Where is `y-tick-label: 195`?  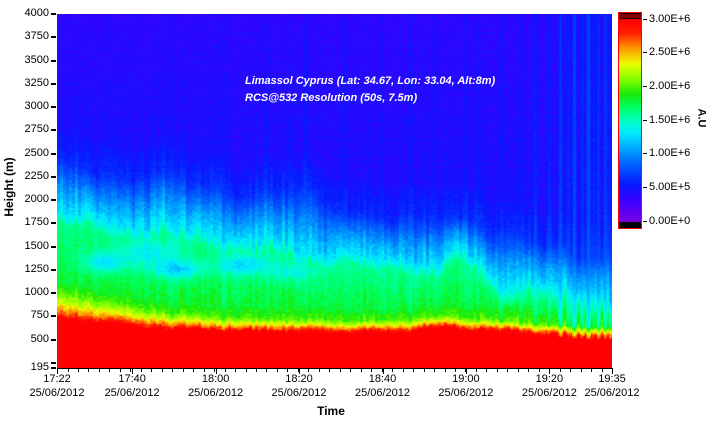 y-tick-label: 195 is located at coordinates (39, 367).